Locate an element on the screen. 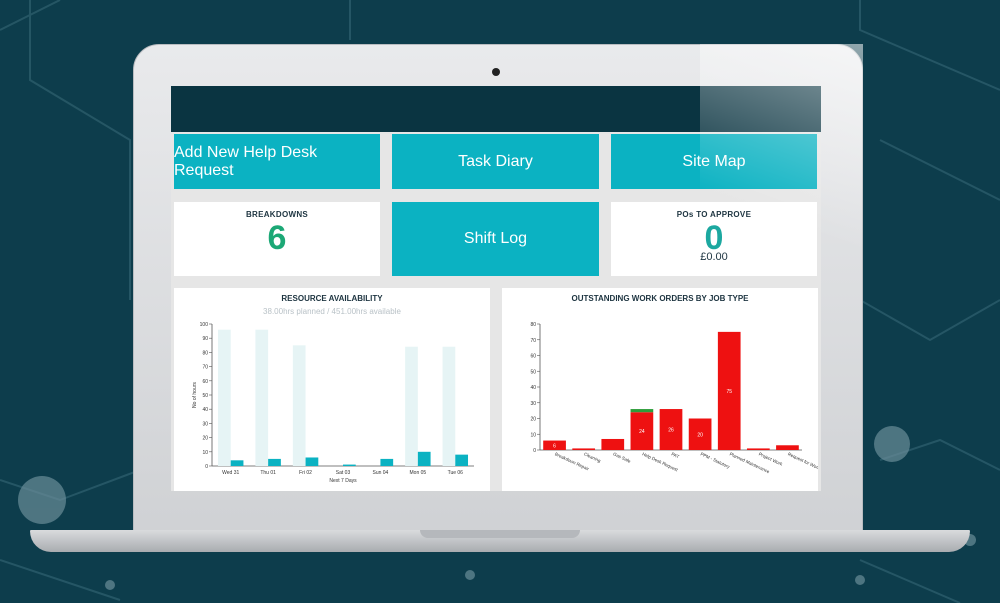  task-diary-label: Task Diary is located at coordinates (495, 161).